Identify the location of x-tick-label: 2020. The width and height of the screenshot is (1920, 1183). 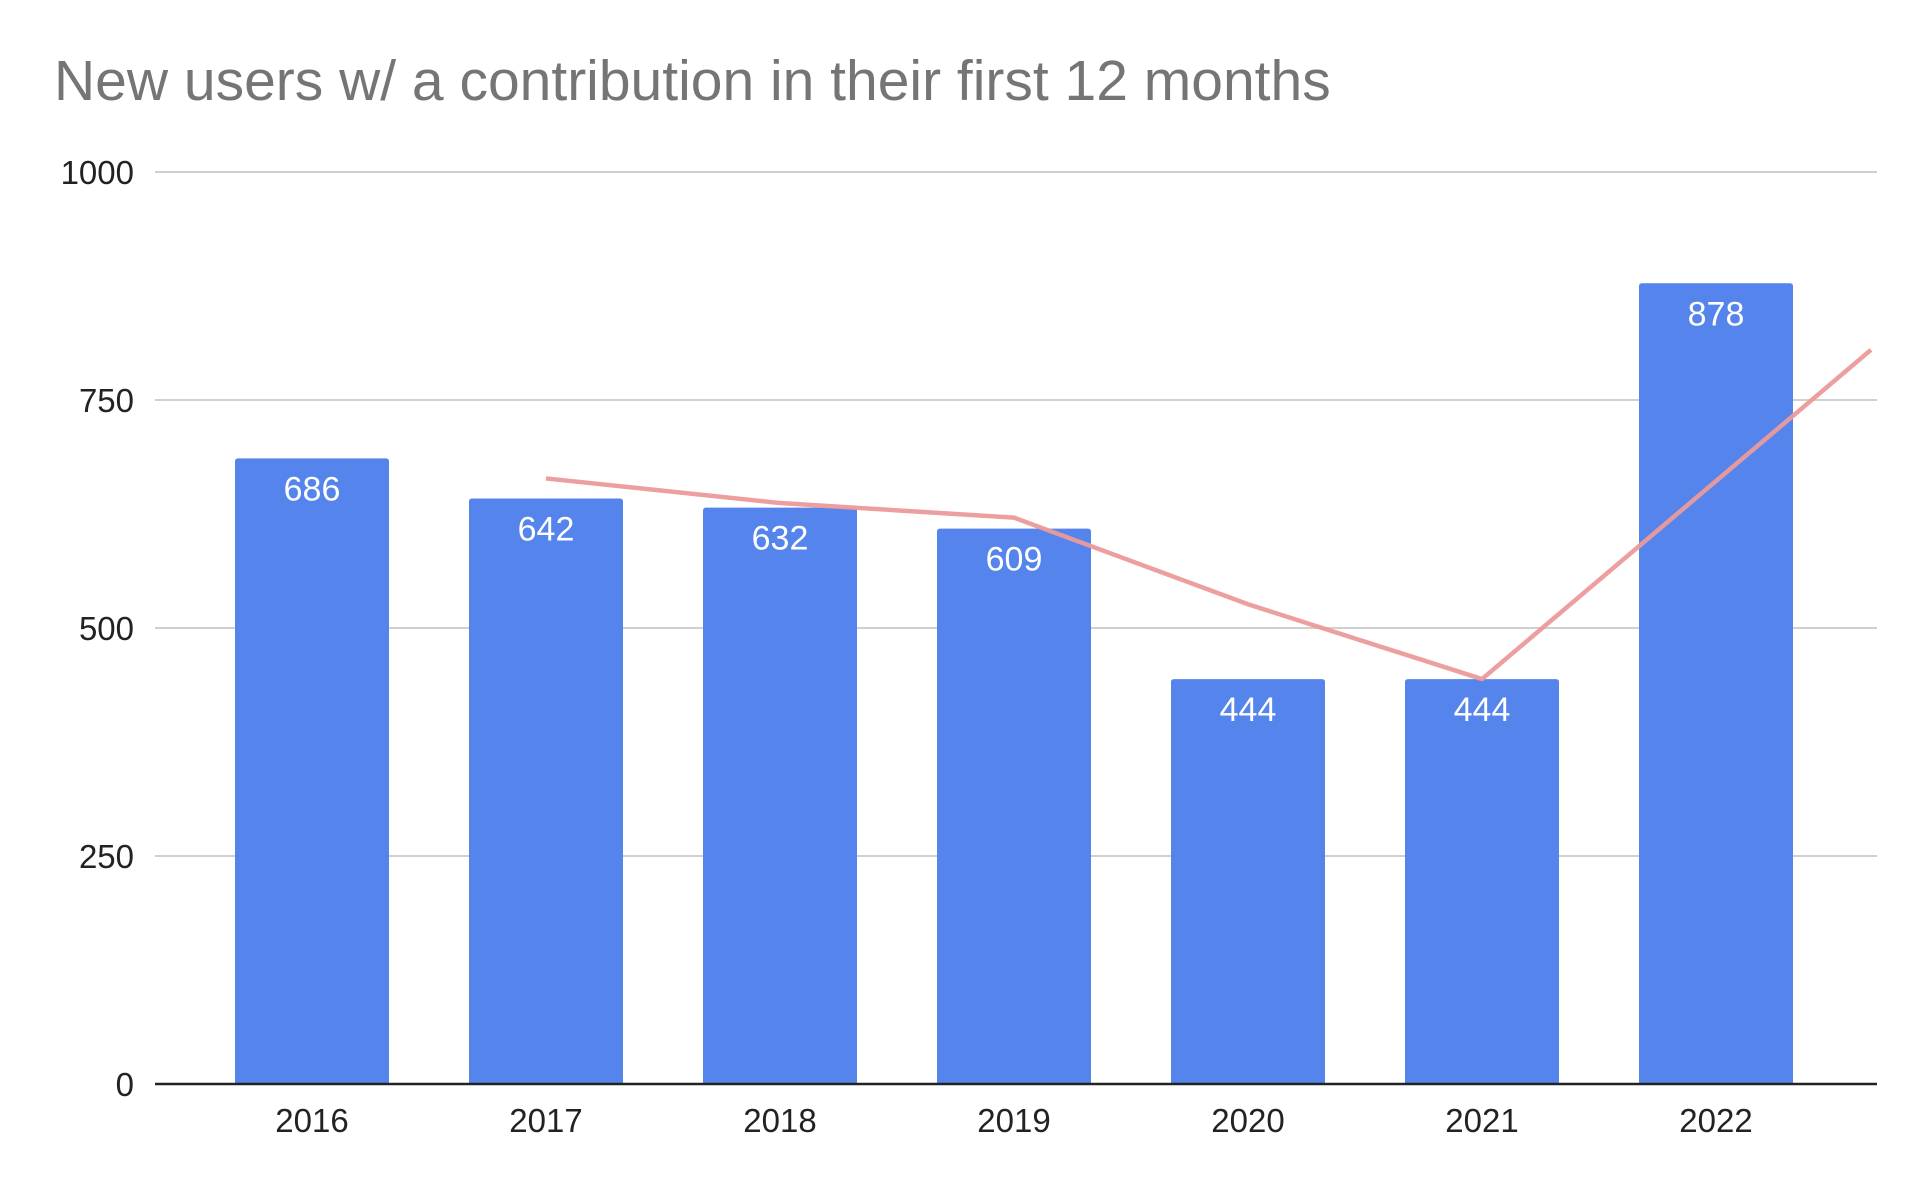
(1247, 1120).